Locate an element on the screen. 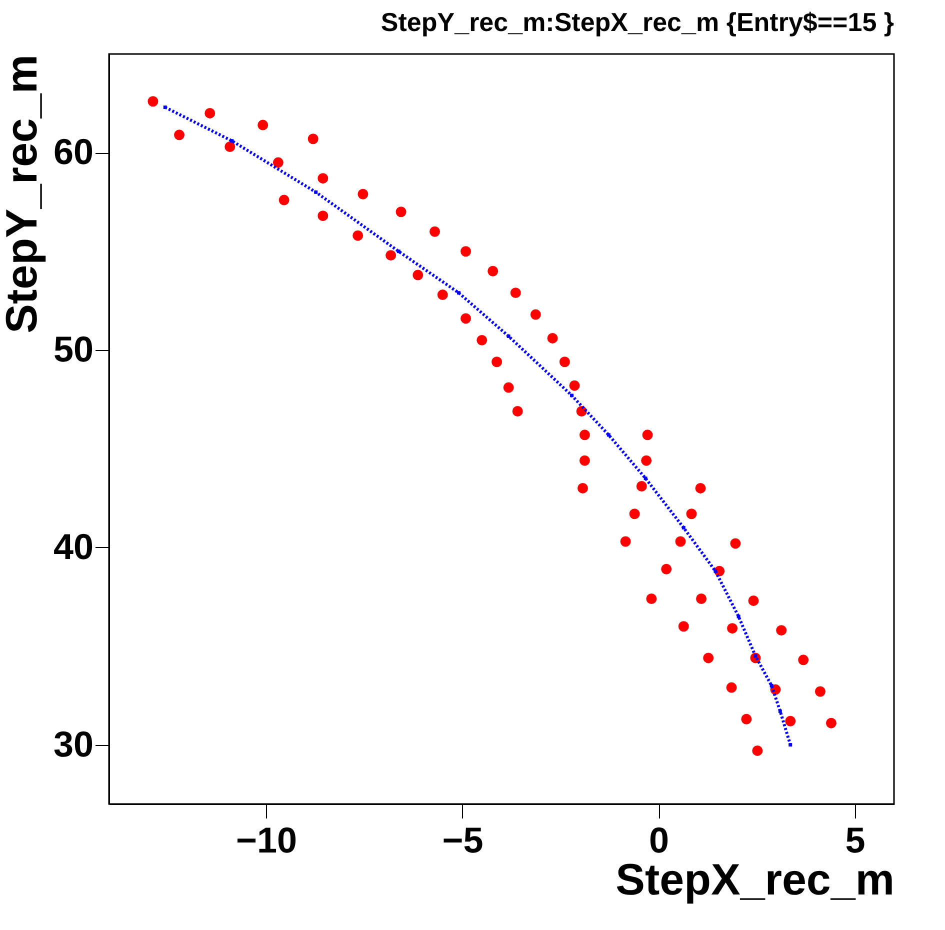 The width and height of the screenshot is (945, 930). chart-title: StepY_rec_m:StepX_rec_m {Entry$==15 } is located at coordinates (637, 22).